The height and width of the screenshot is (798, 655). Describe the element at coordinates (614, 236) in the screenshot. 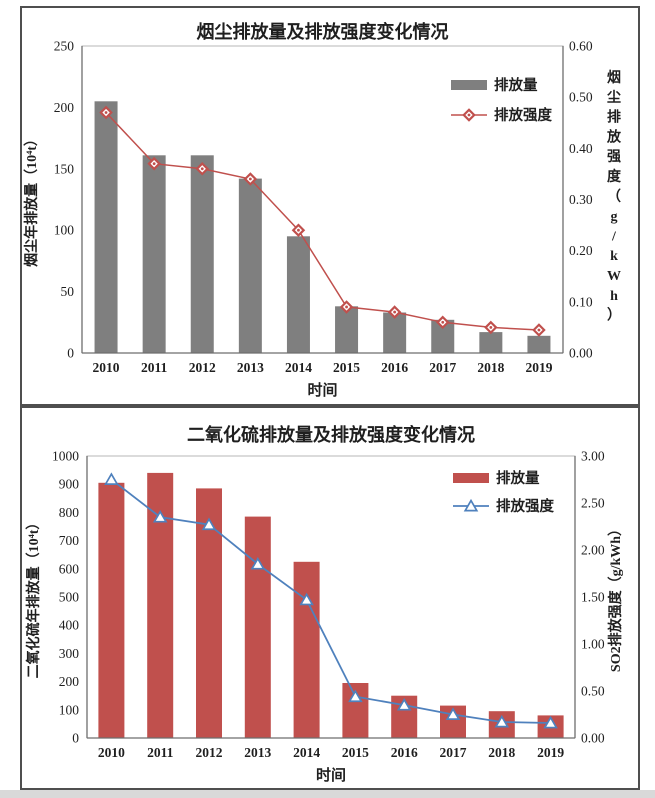

I see `right-axis-title-char: /` at that location.